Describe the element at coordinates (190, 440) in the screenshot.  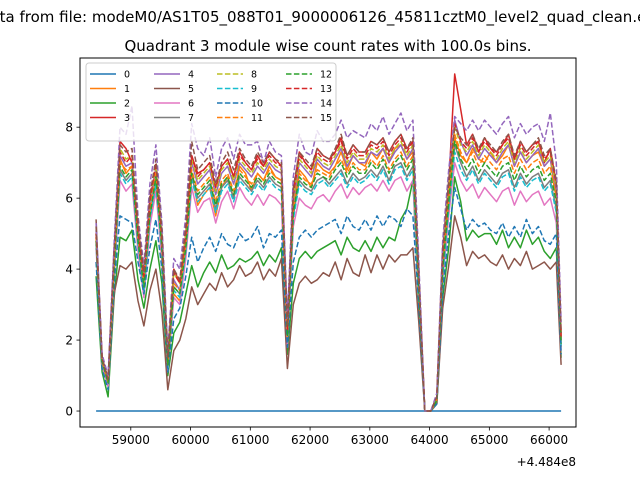
I see `x-tick-label: 60000` at that location.